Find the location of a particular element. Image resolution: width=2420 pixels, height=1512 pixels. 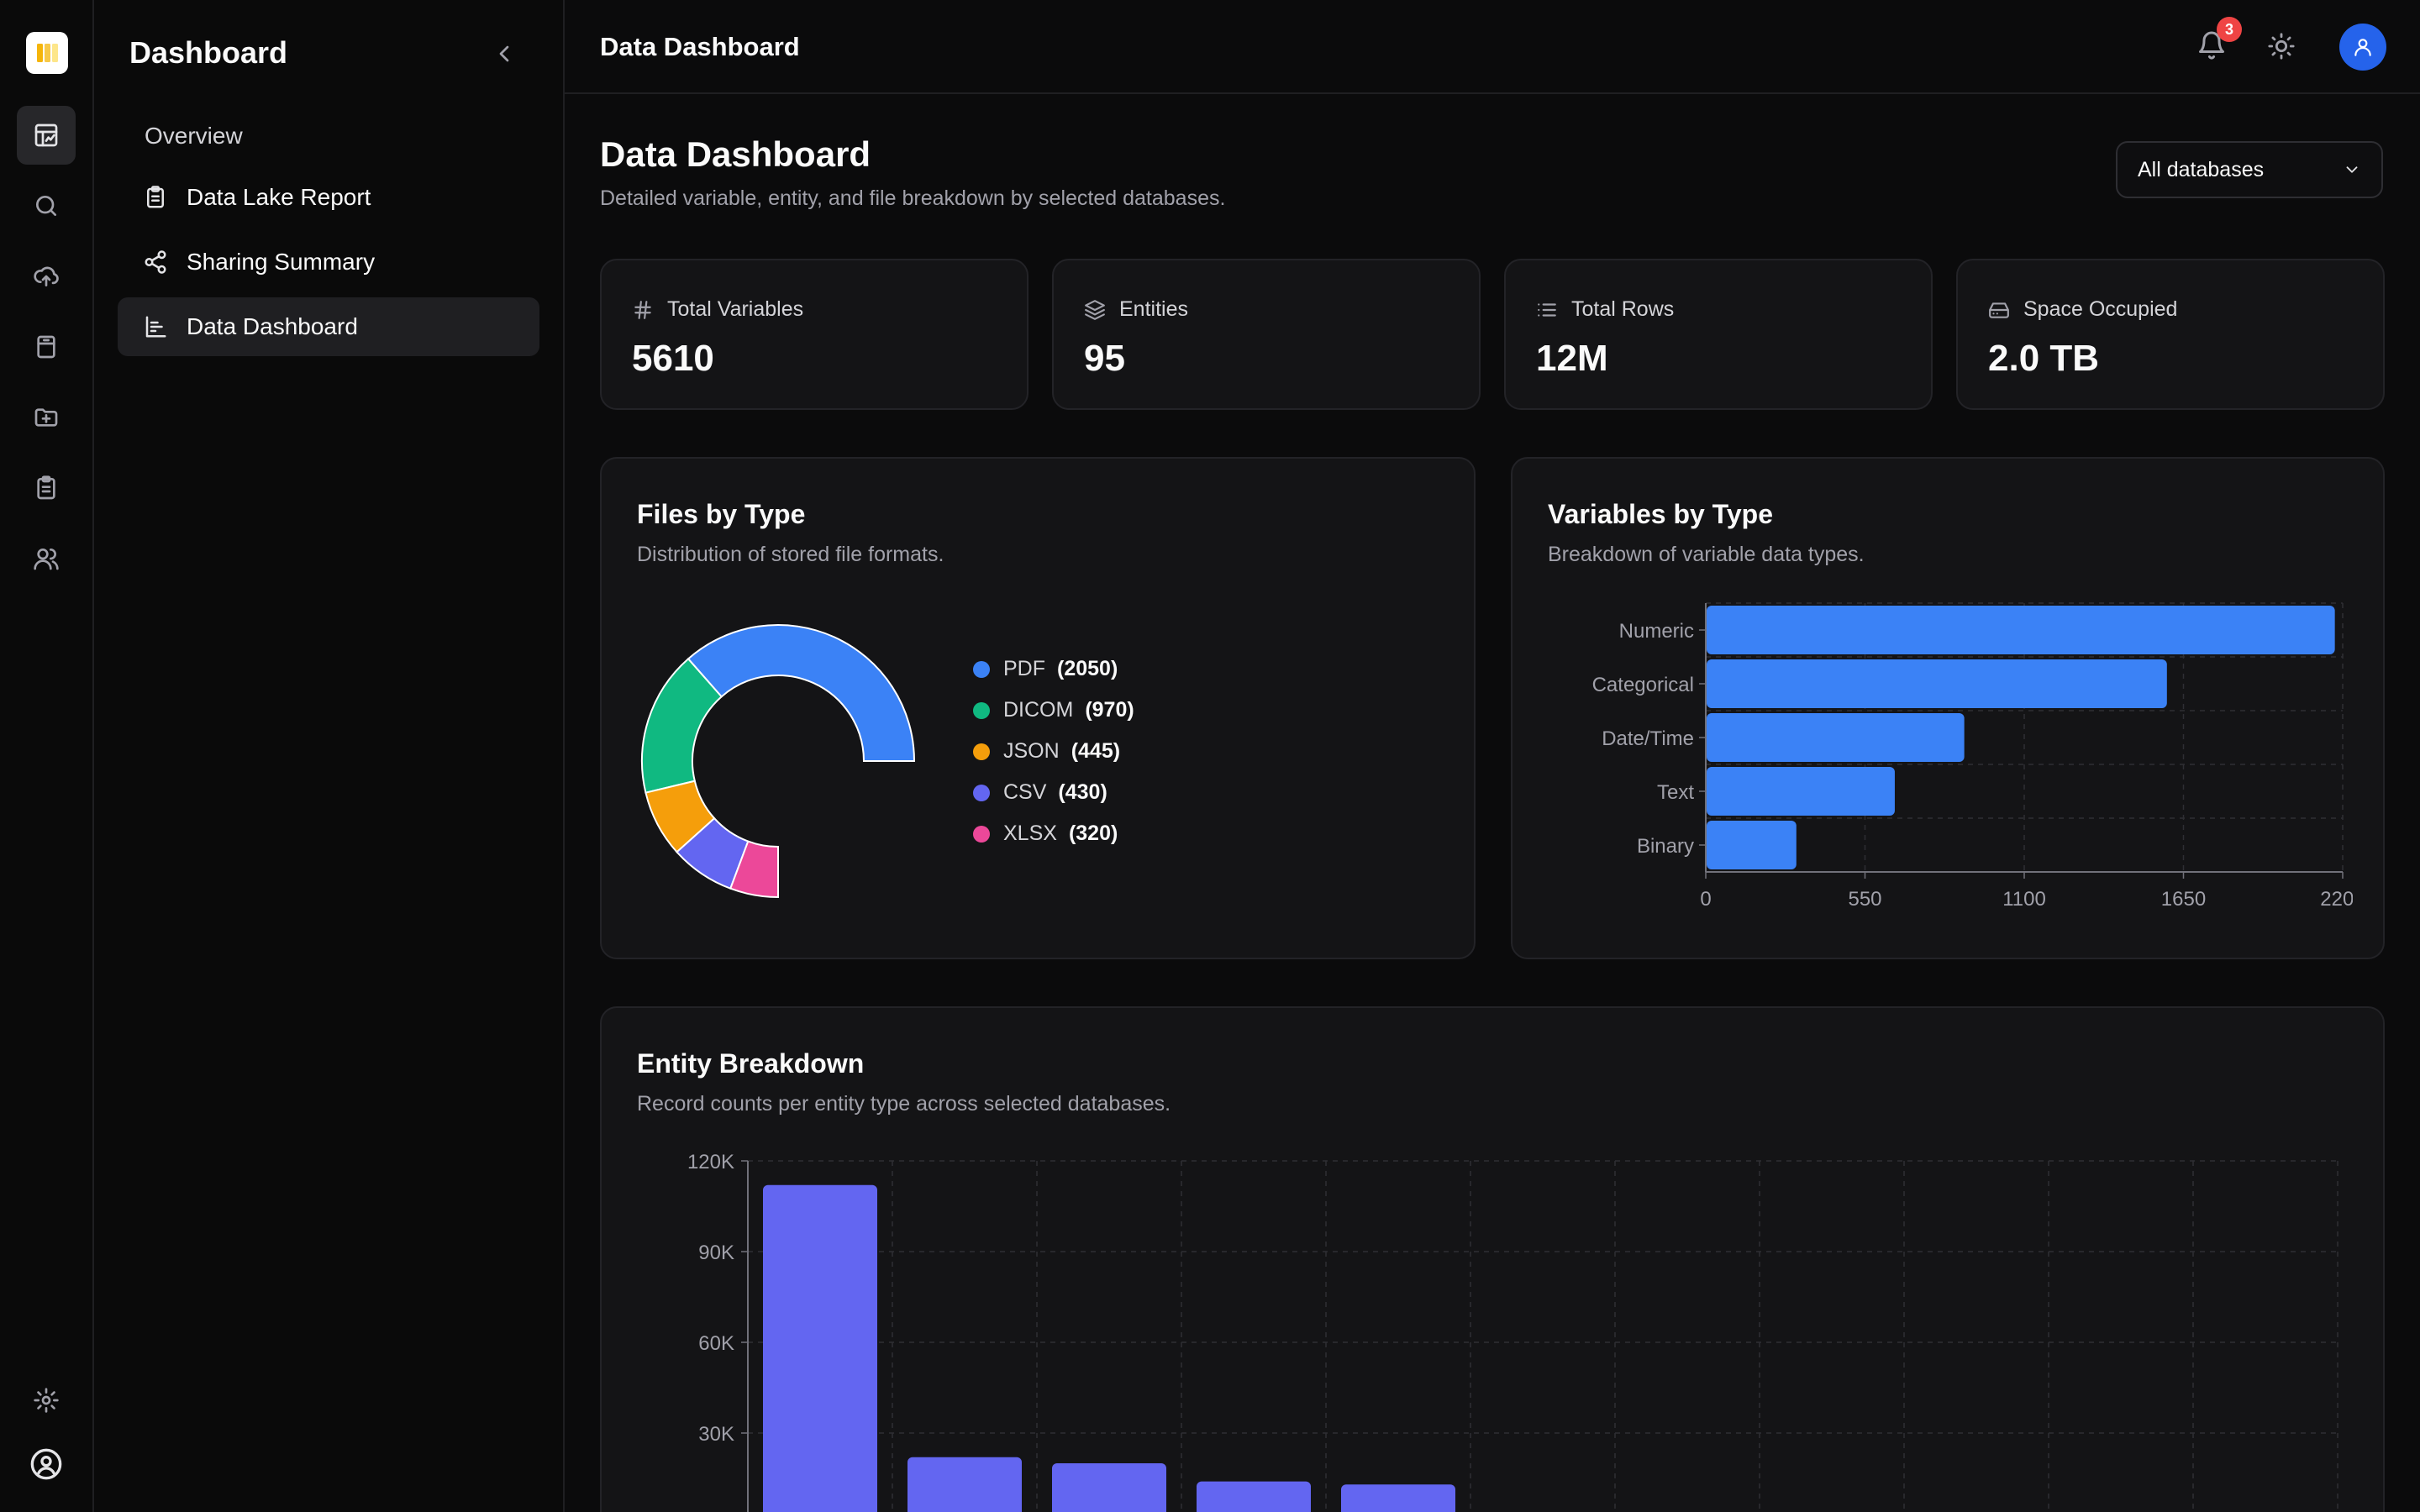

rail-upload-button is located at coordinates (46, 276).